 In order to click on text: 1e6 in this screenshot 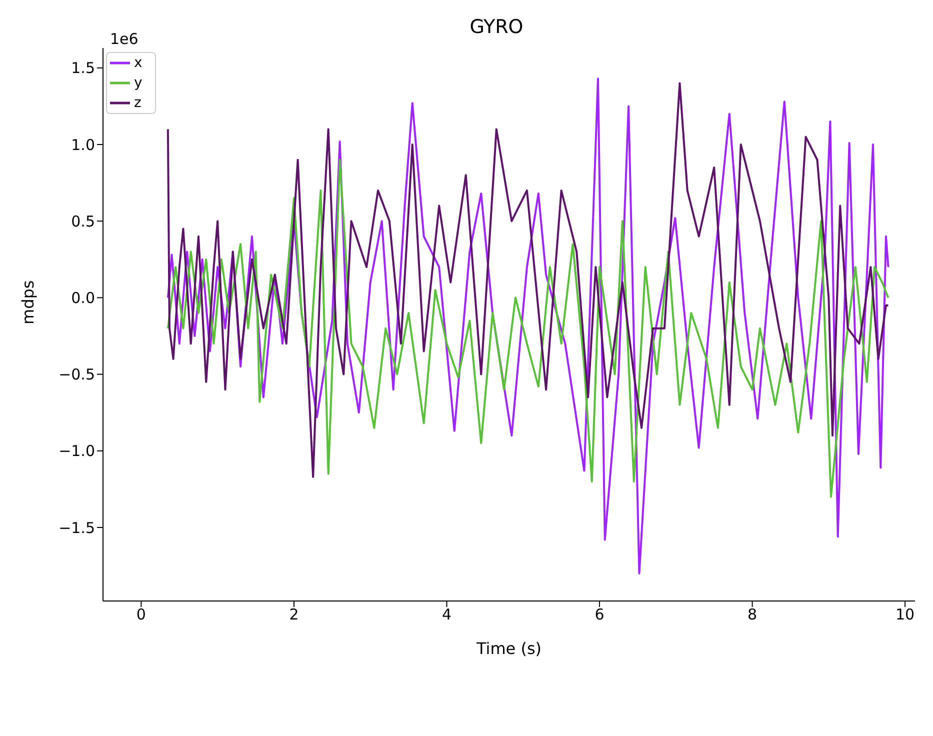, I will do `click(124, 39)`.